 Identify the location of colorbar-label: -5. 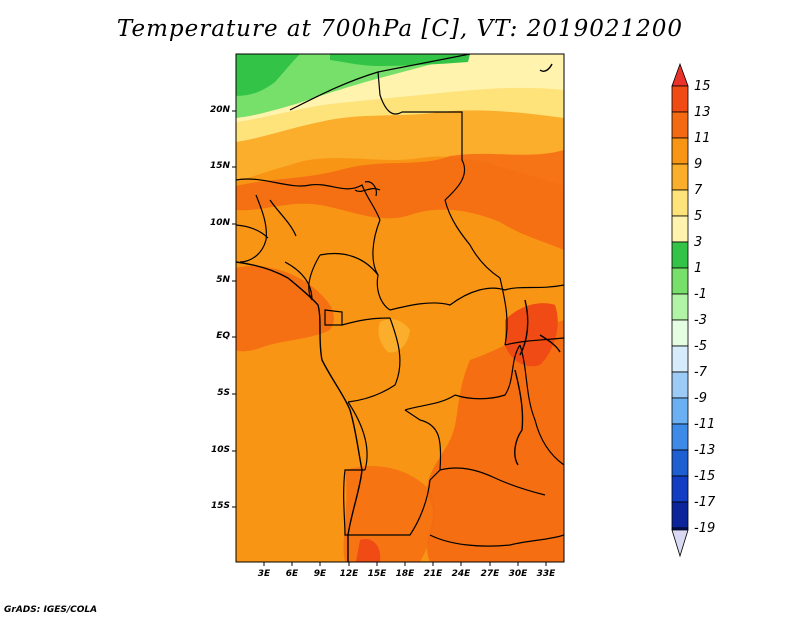
(700, 346).